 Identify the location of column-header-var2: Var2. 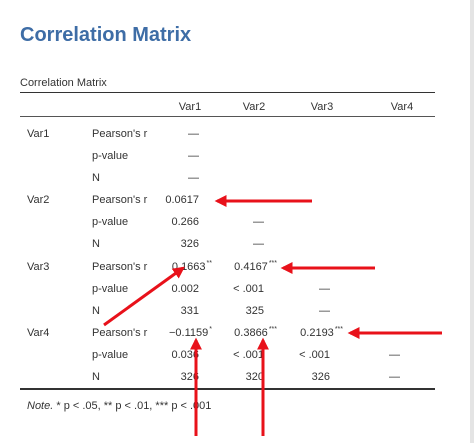
(254, 107).